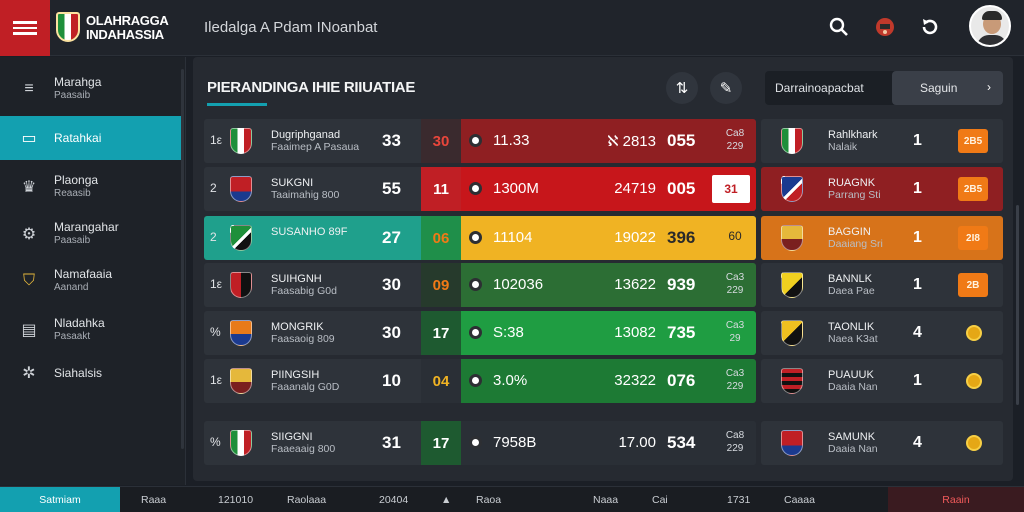  Describe the element at coordinates (29, 187) in the screenshot. I see `crown-icon: ♛` at that location.